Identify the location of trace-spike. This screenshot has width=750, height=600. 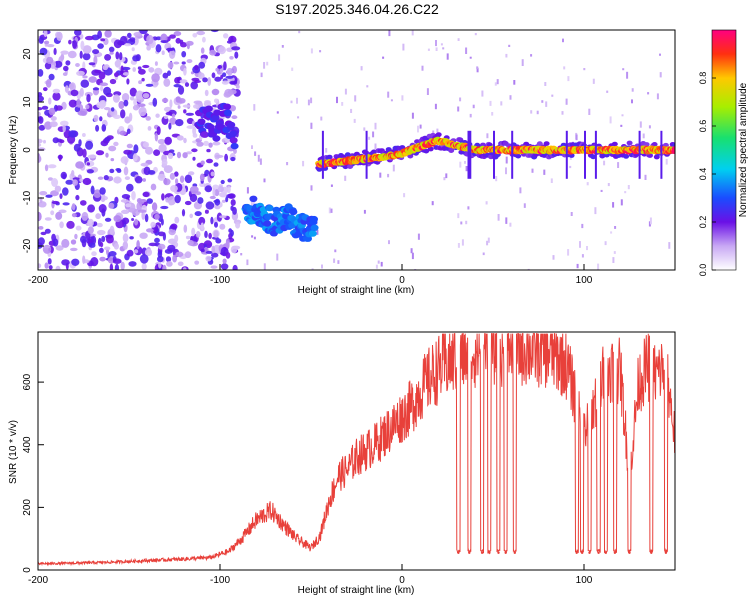
(366, 154).